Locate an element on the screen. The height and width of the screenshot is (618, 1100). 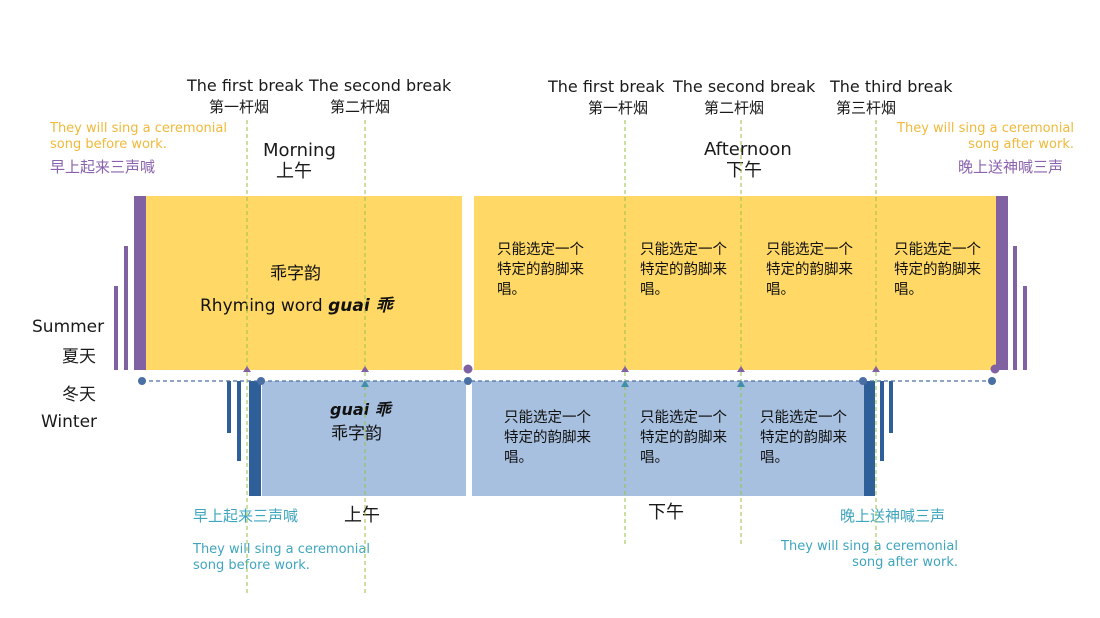
summer-label-cn: 夏天 is located at coordinates (79, 357).